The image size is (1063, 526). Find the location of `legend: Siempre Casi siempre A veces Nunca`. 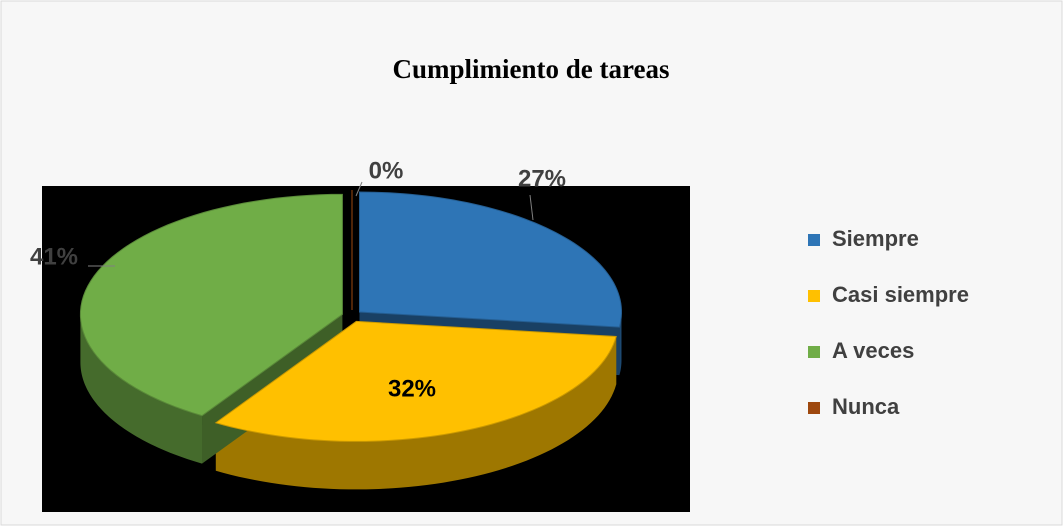

legend: Siempre Casi siempre A veces Nunca is located at coordinates (888, 322).